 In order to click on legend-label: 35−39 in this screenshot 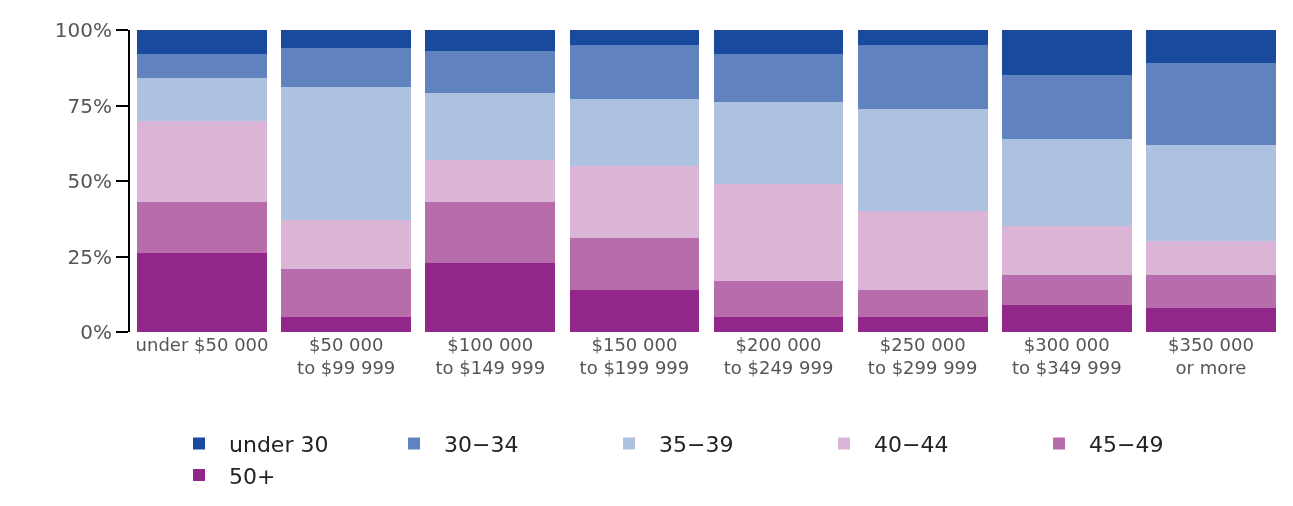, I will do `click(696, 444)`.